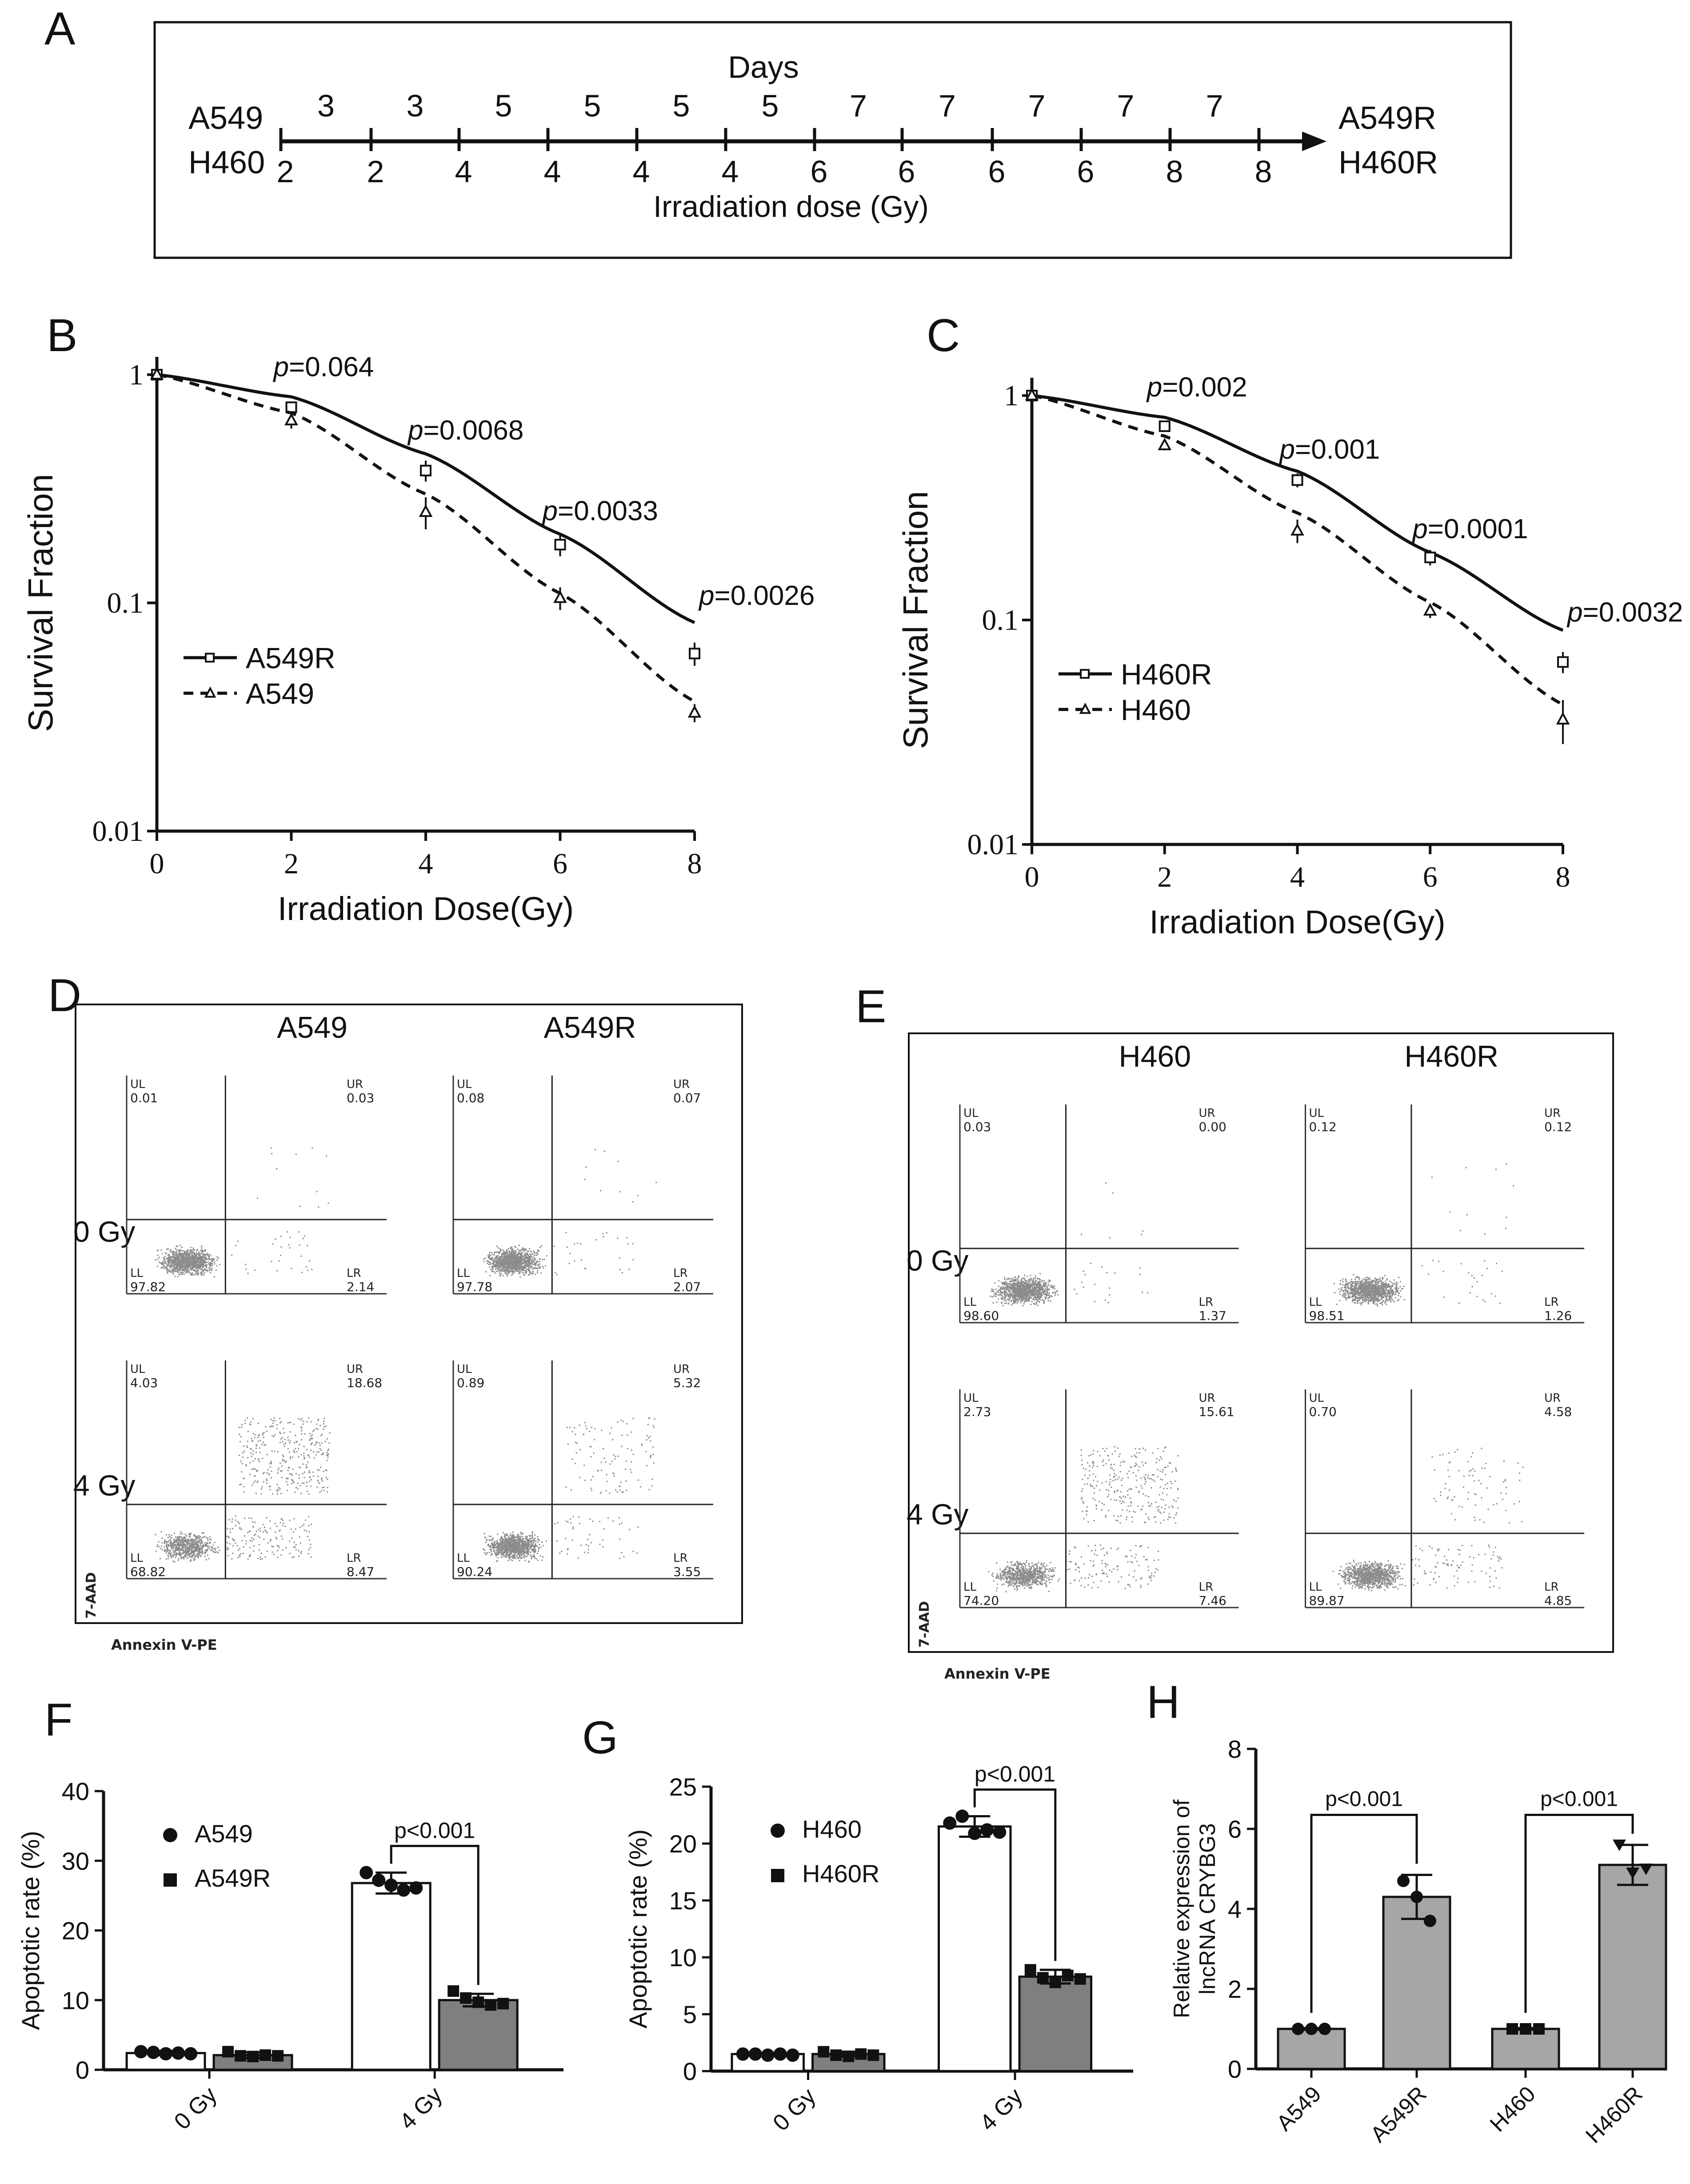 The height and width of the screenshot is (2184, 1690). I want to click on flow-column-title: A549, so click(312, 1027).